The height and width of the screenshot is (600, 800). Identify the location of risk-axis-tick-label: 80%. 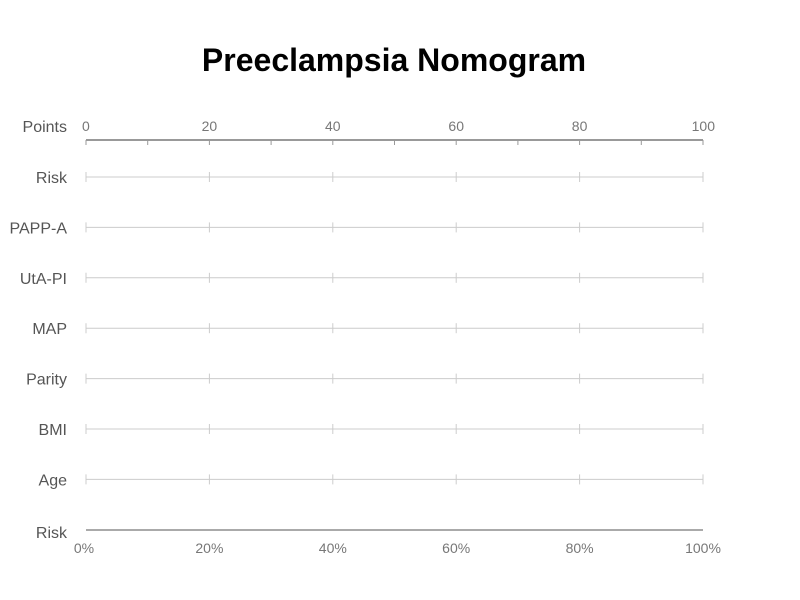
(580, 548).